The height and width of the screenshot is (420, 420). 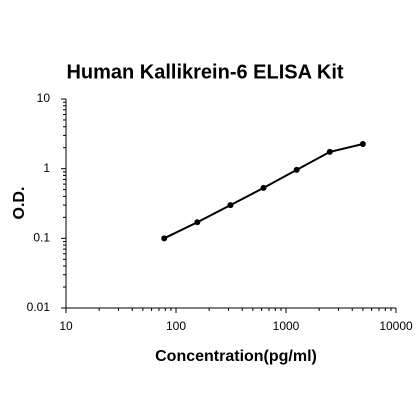 What do you see at coordinates (66, 326) in the screenshot?
I see `x-tick-label: 10` at bounding box center [66, 326].